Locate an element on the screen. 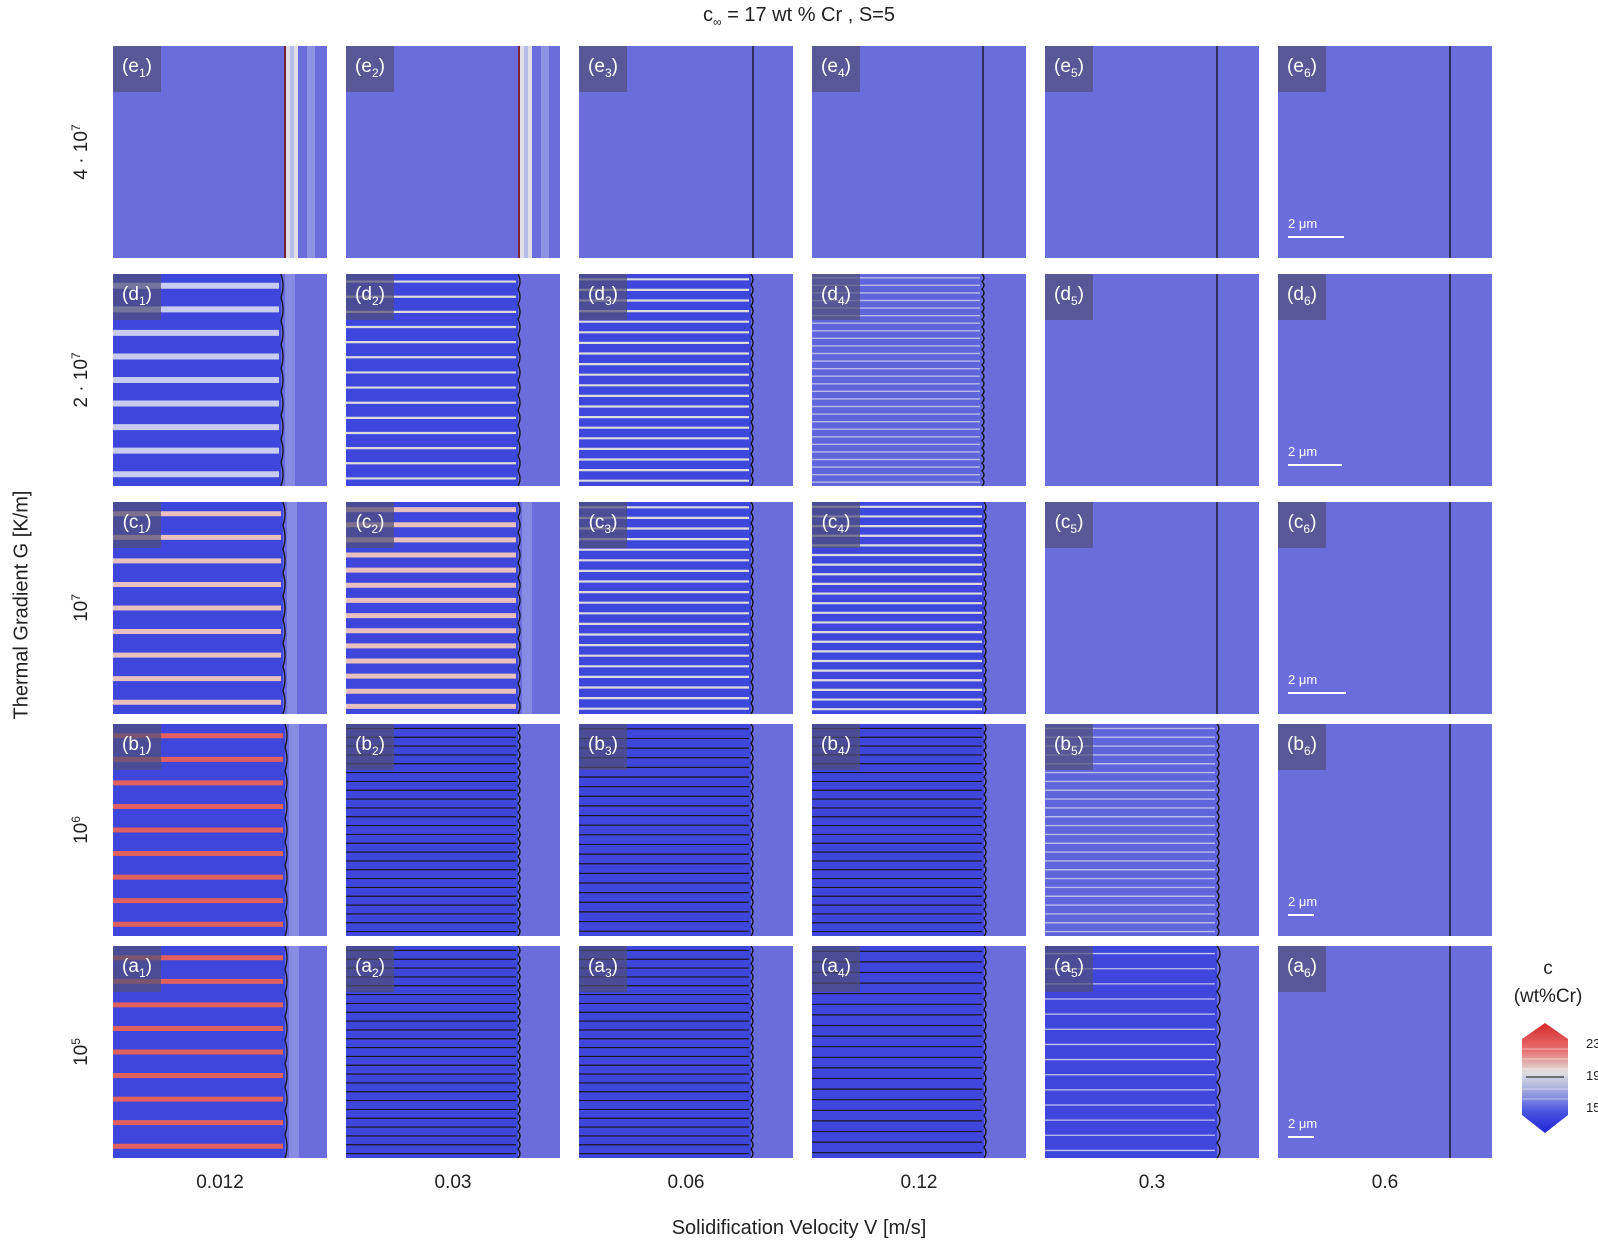  panel-label: (e6) is located at coordinates (1302, 69).